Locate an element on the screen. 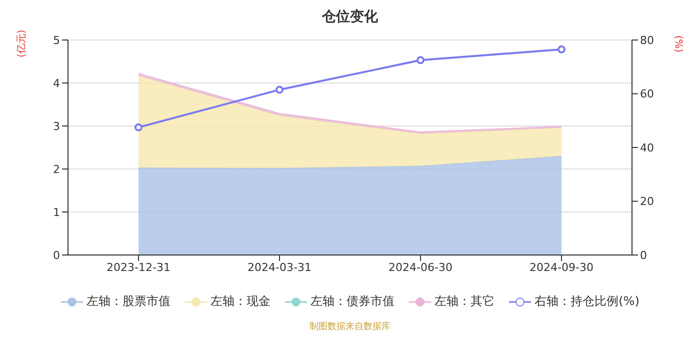  chart-title: 仓位变化 is located at coordinates (350, 17).